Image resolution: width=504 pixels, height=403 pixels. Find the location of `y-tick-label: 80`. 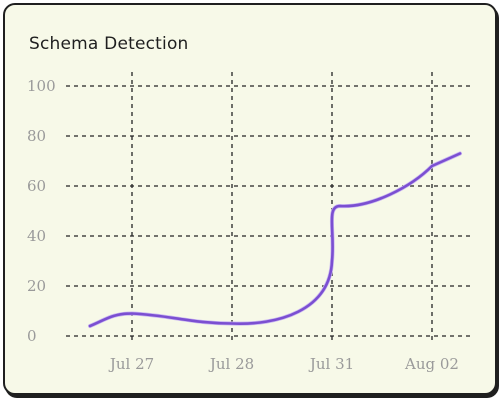

y-tick-label: 80 is located at coordinates (36, 136).